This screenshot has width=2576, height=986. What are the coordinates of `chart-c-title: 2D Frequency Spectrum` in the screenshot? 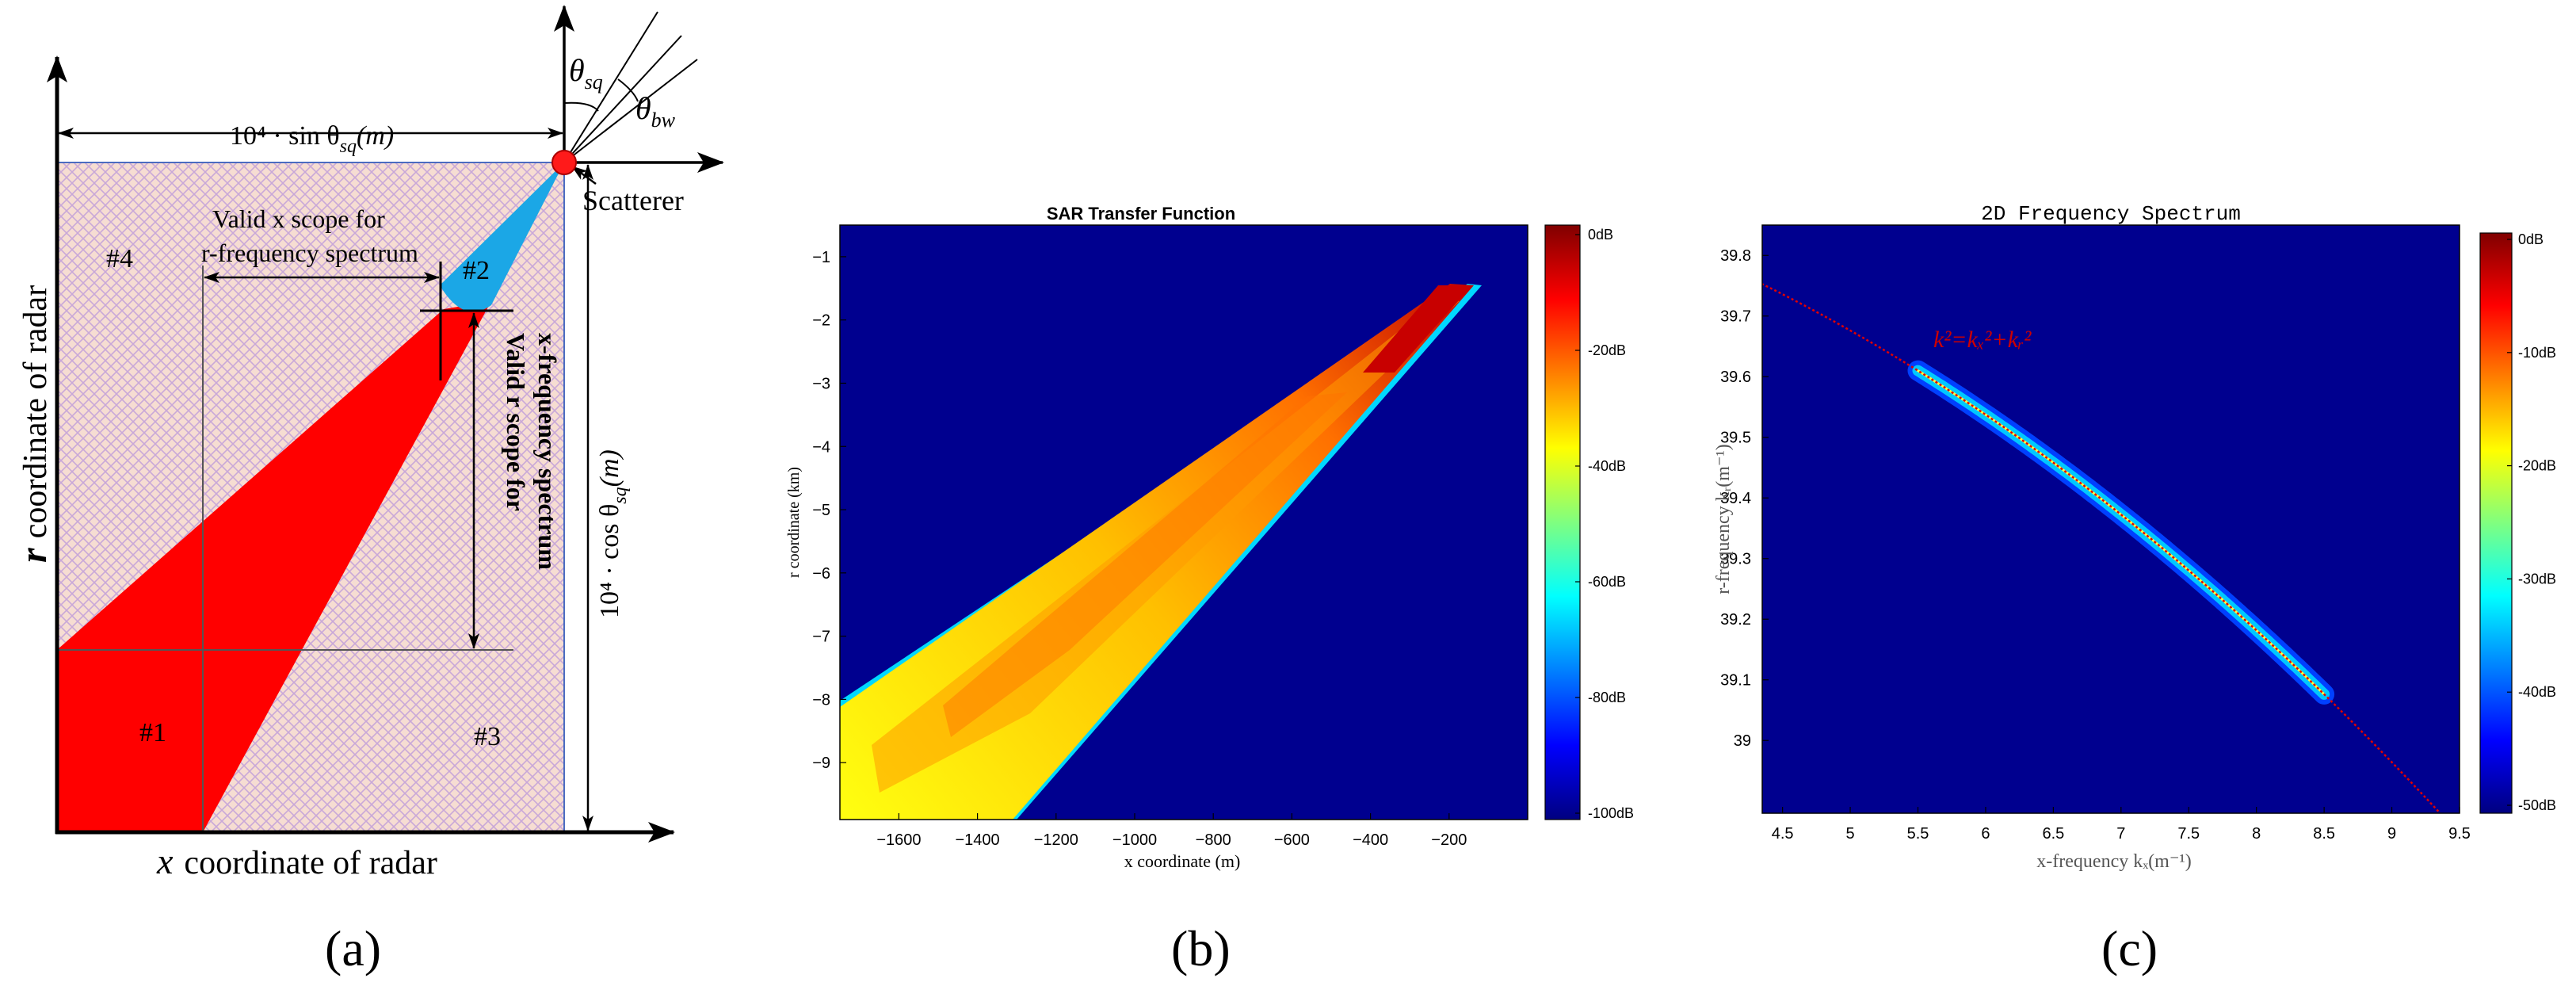 It's located at (2111, 214).